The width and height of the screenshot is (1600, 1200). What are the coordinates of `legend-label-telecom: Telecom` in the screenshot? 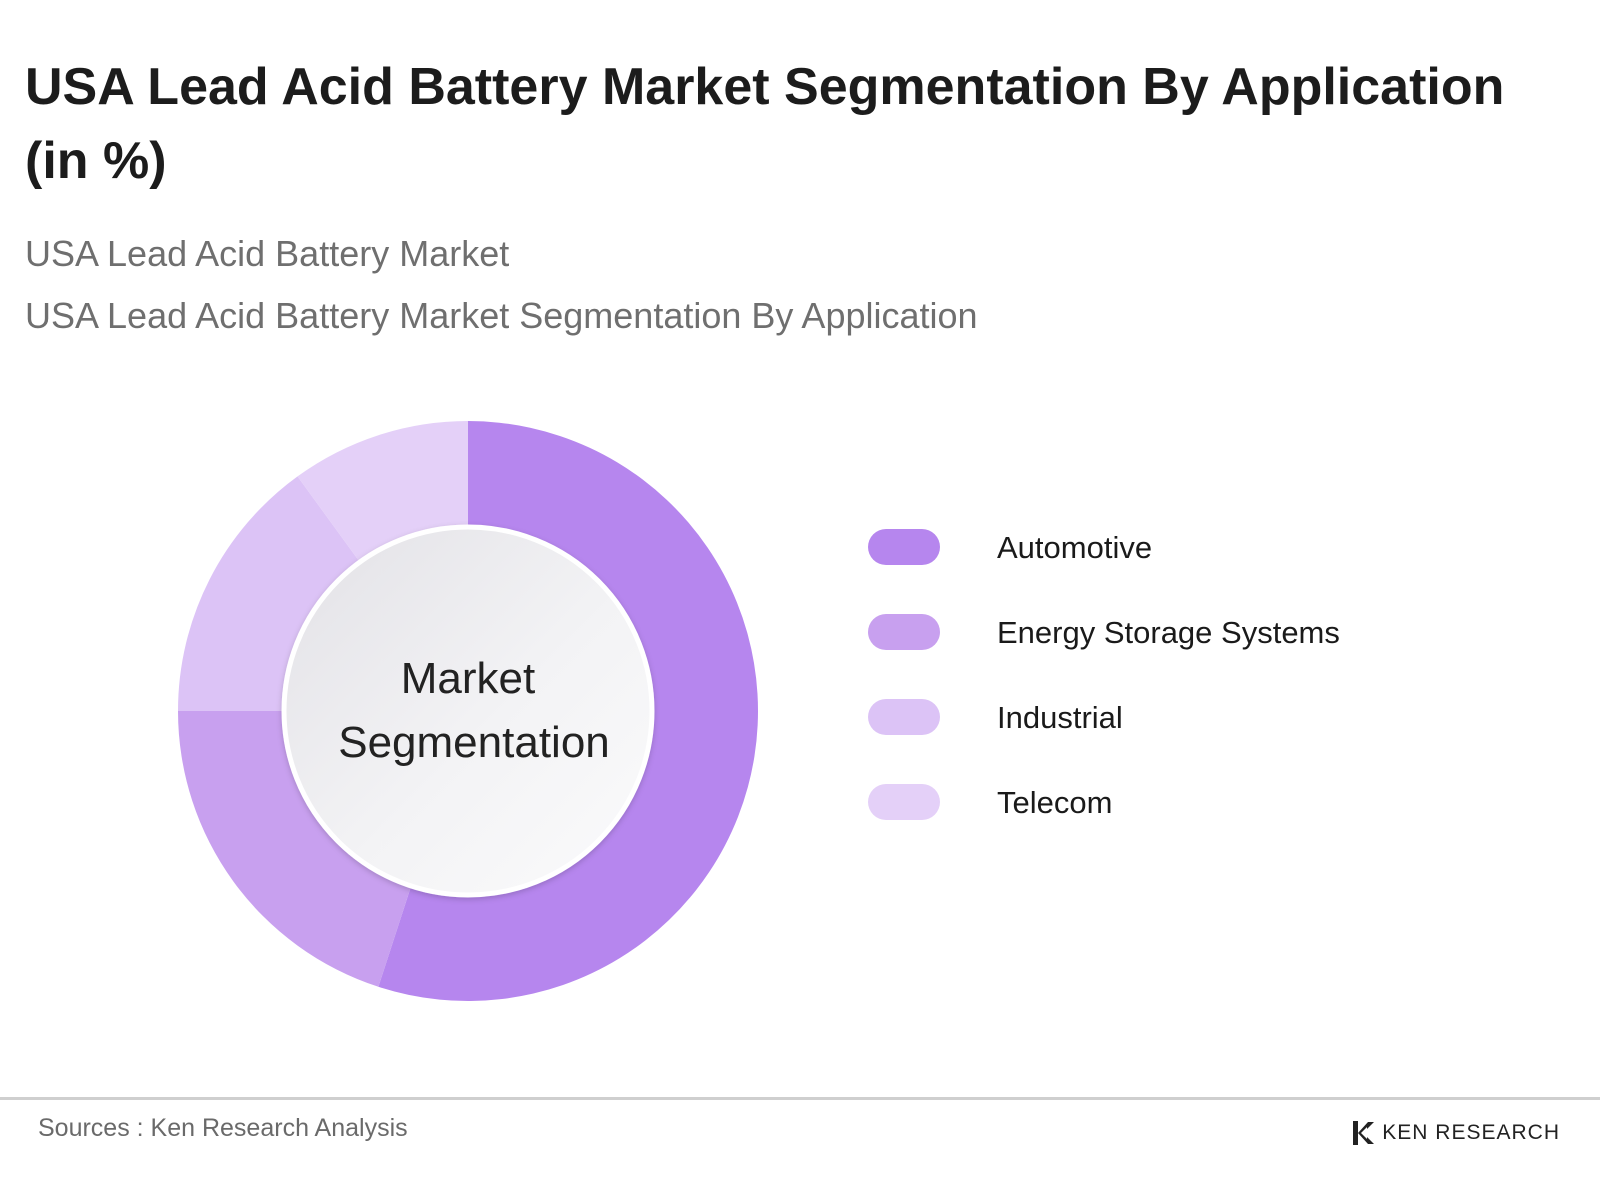 It's located at (1054, 802).